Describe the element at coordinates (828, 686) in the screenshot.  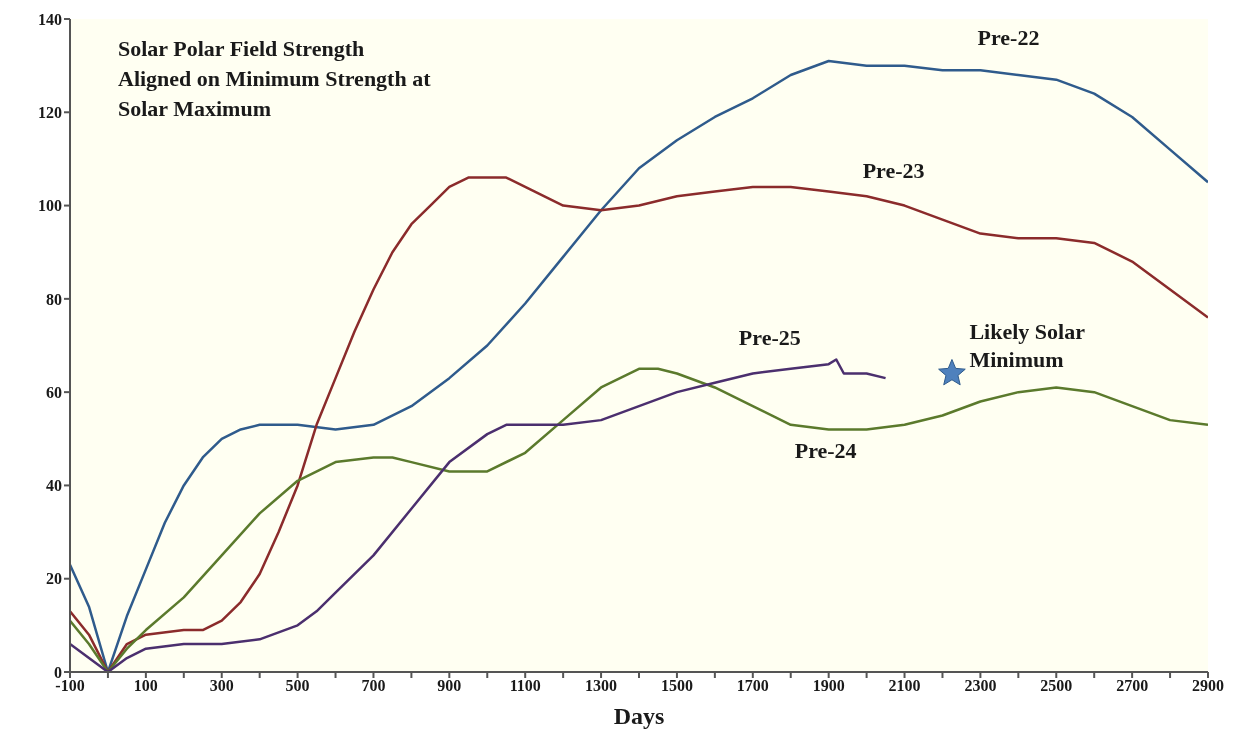
I see `x-tick-label: 1900` at that location.